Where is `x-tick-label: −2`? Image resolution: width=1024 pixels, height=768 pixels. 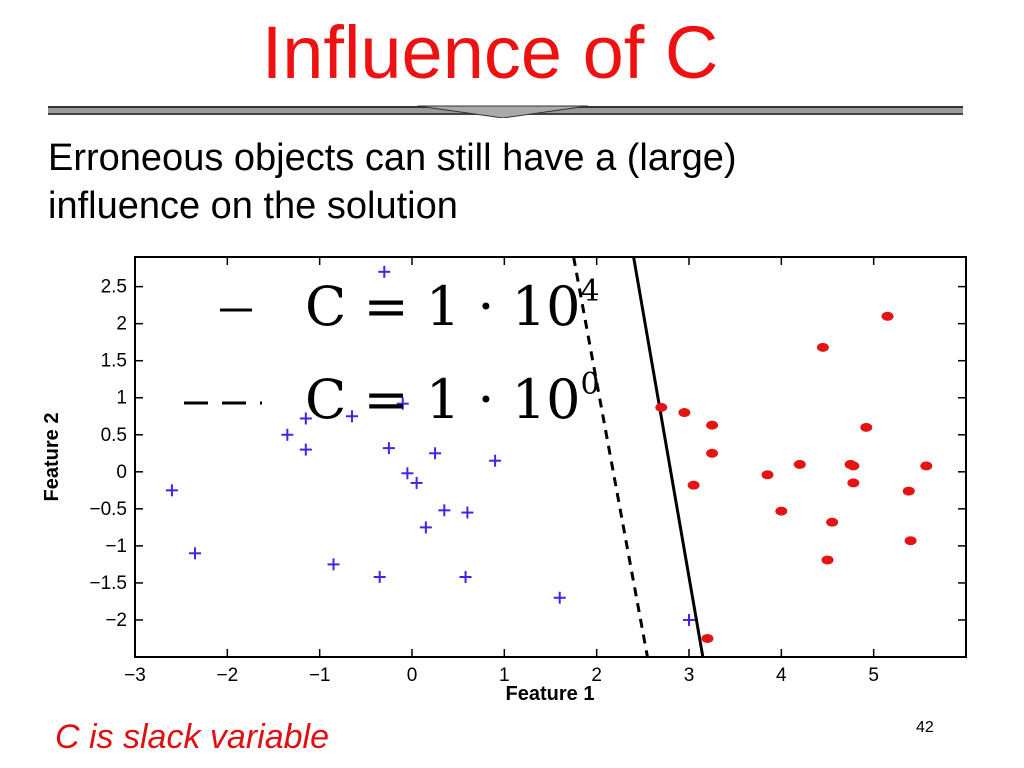
x-tick-label: −2 is located at coordinates (227, 675).